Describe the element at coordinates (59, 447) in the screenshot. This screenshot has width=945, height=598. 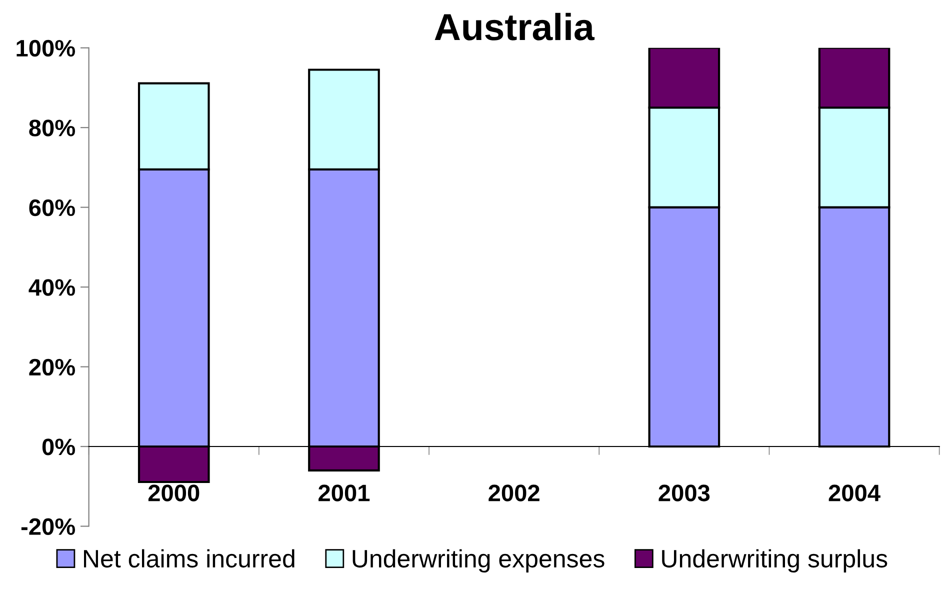
I see `y-tick-label: 0%` at that location.